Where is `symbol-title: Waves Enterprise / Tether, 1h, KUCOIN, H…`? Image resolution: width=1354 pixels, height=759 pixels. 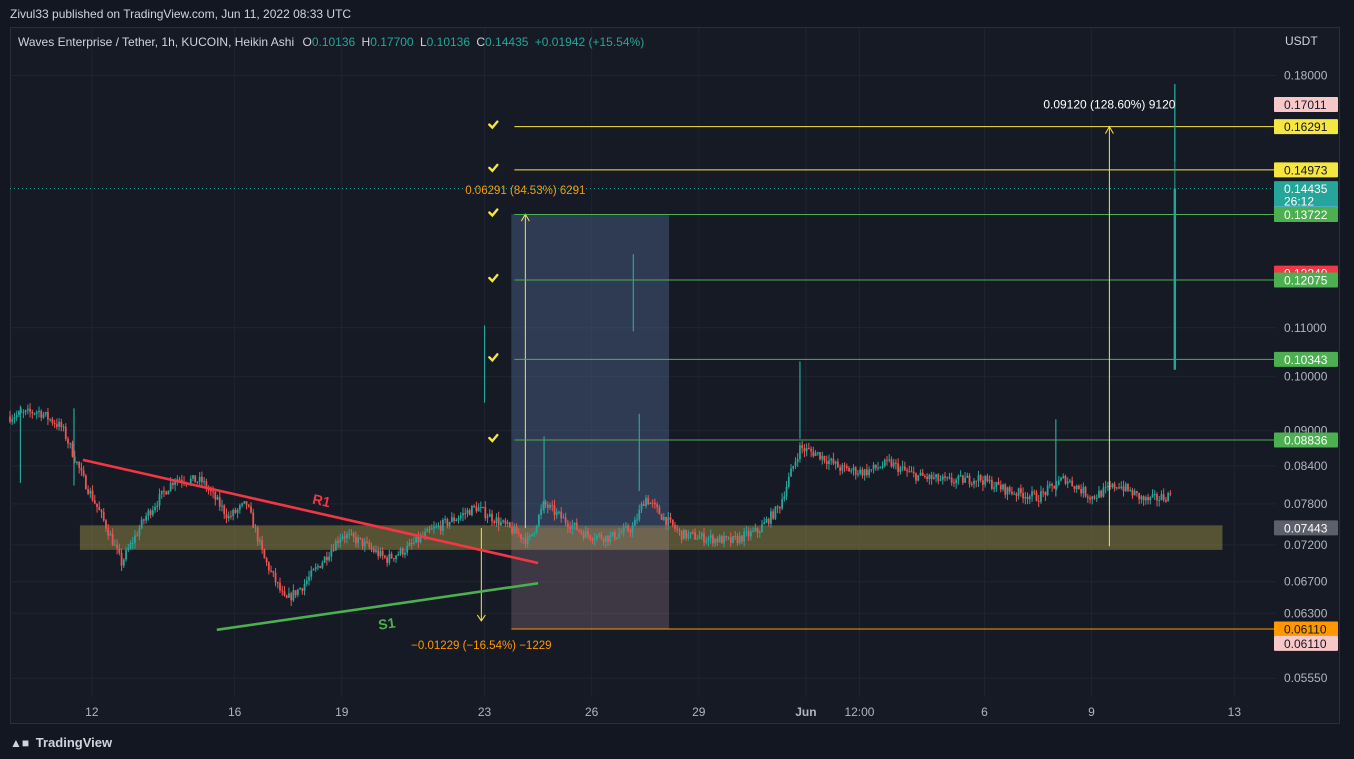 symbol-title: Waves Enterprise / Tether, 1h, KUCOIN, H… is located at coordinates (156, 42).